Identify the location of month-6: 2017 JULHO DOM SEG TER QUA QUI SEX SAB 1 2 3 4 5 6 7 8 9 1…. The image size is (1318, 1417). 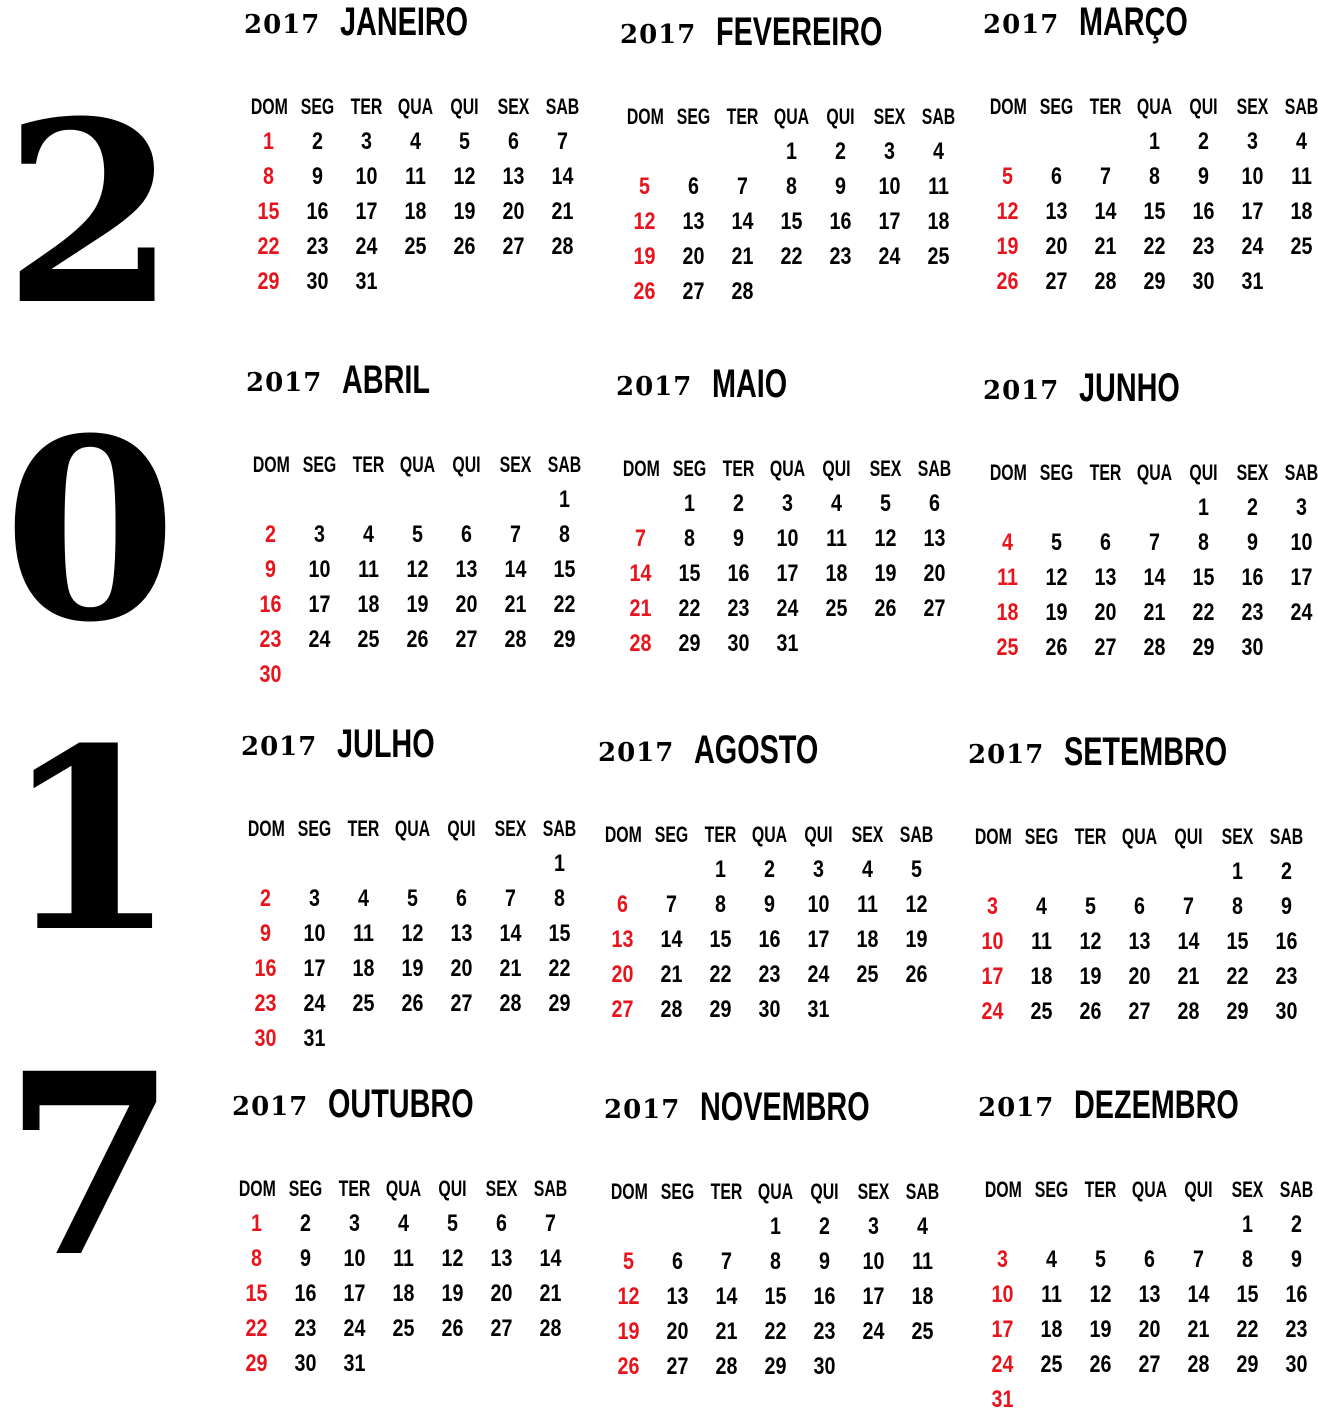
(412, 889).